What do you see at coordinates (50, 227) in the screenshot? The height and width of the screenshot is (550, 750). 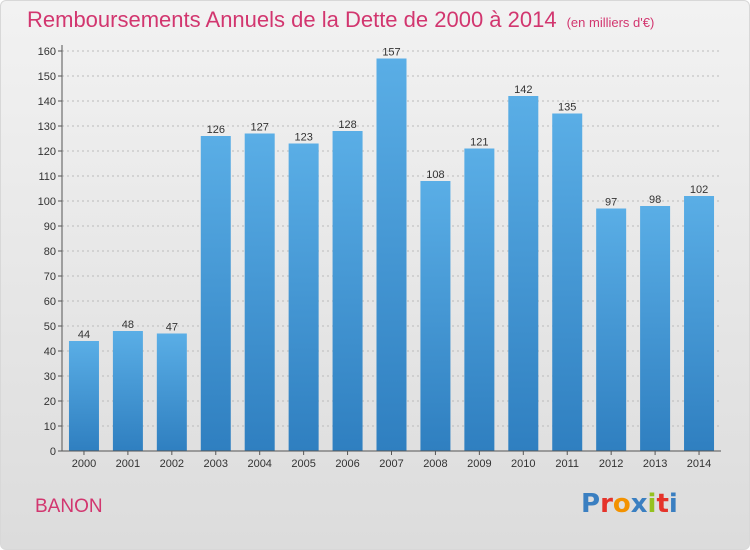 I see `y-tick-label: 90` at bounding box center [50, 227].